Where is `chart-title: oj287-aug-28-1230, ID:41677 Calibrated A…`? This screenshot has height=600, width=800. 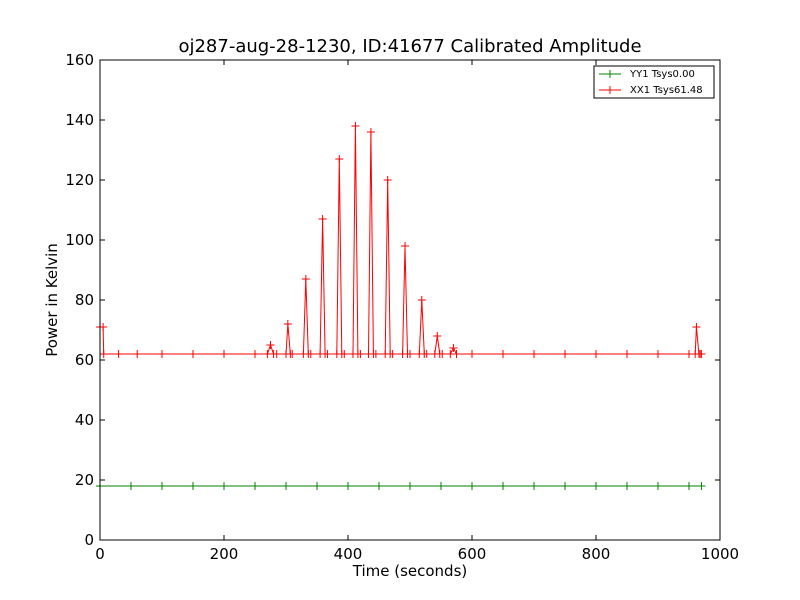
chart-title: oj287-aug-28-1230, ID:41677 Calibrated A… is located at coordinates (409, 46).